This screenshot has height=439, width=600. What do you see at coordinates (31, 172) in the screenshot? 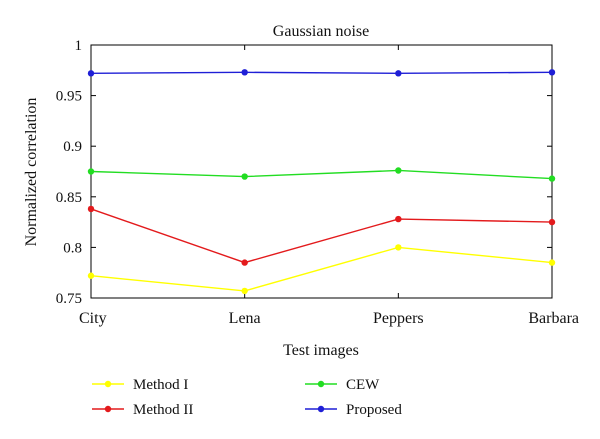
I see `y-axis-label: Normalized correlation` at bounding box center [31, 172].